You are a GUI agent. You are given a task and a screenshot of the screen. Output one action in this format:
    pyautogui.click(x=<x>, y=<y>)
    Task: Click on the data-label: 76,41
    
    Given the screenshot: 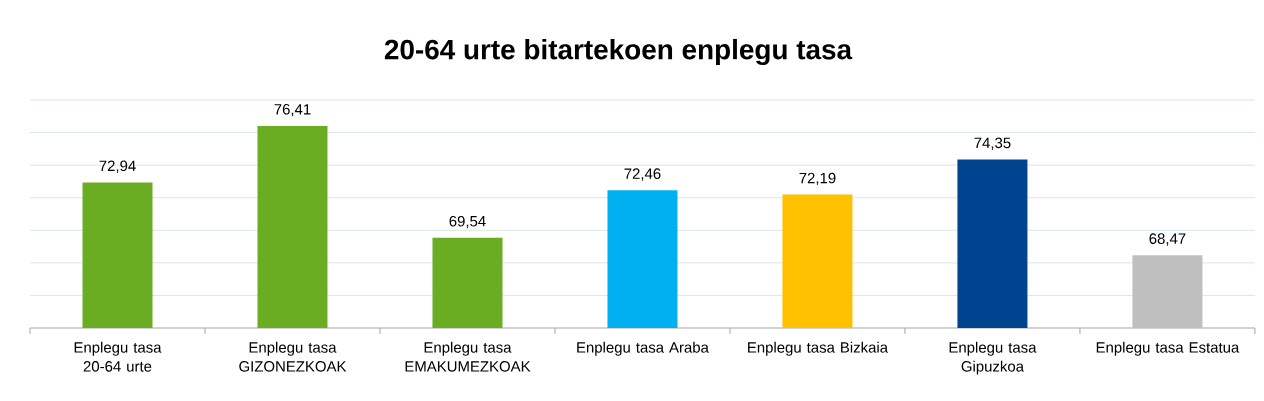 What is the action you would take?
    pyautogui.click(x=292, y=110)
    